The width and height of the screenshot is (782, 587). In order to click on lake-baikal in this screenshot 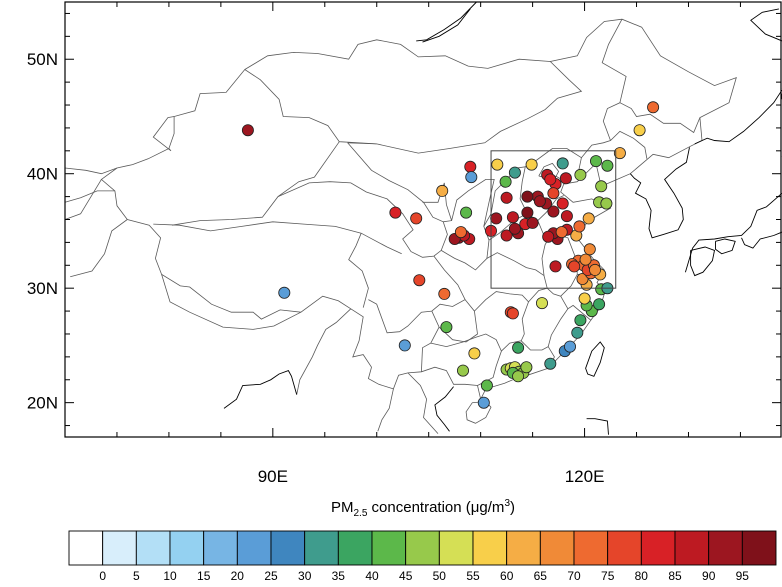, I will do `click(447, 25)`.